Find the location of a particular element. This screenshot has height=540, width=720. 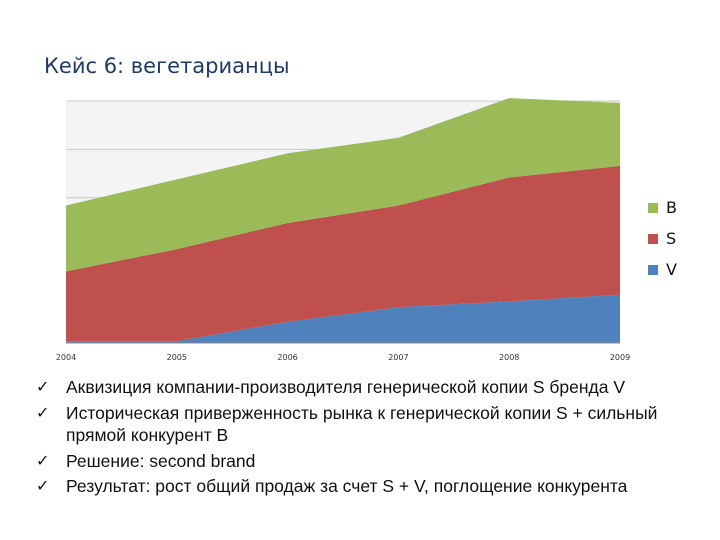

x-tick-label: 2004 is located at coordinates (66, 357).